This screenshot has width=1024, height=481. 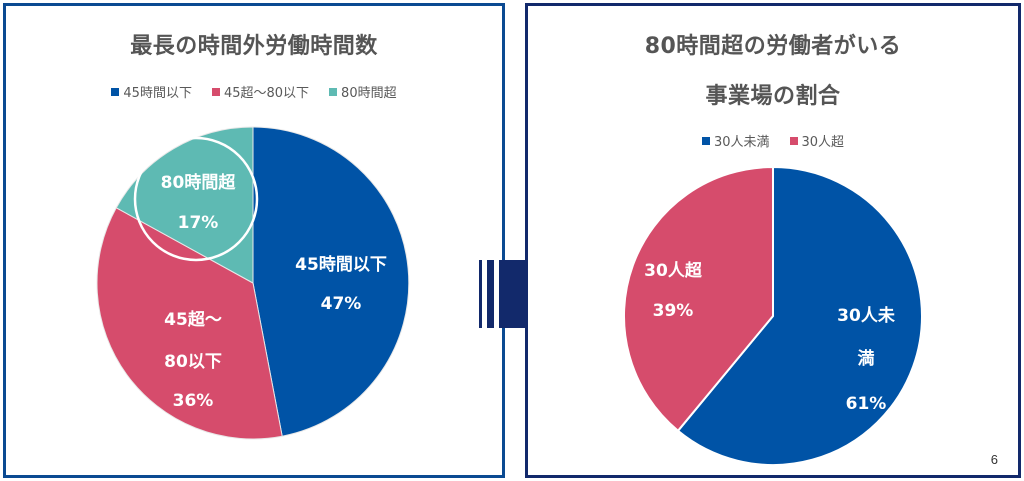 I want to click on right-chart-title-line1: 80時間超の労働者がいる, so click(x=773, y=46).